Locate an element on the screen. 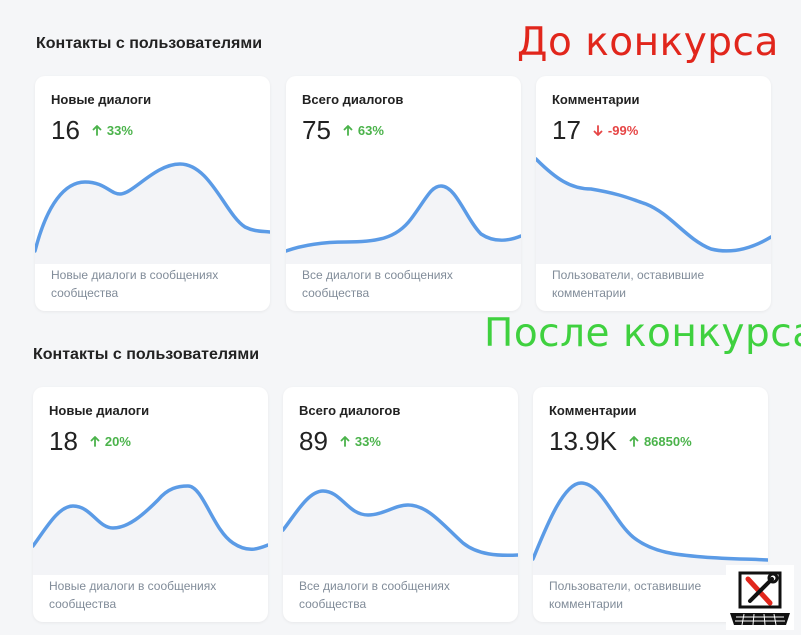 The image size is (801, 635). metric-value: 17 is located at coordinates (566, 130).